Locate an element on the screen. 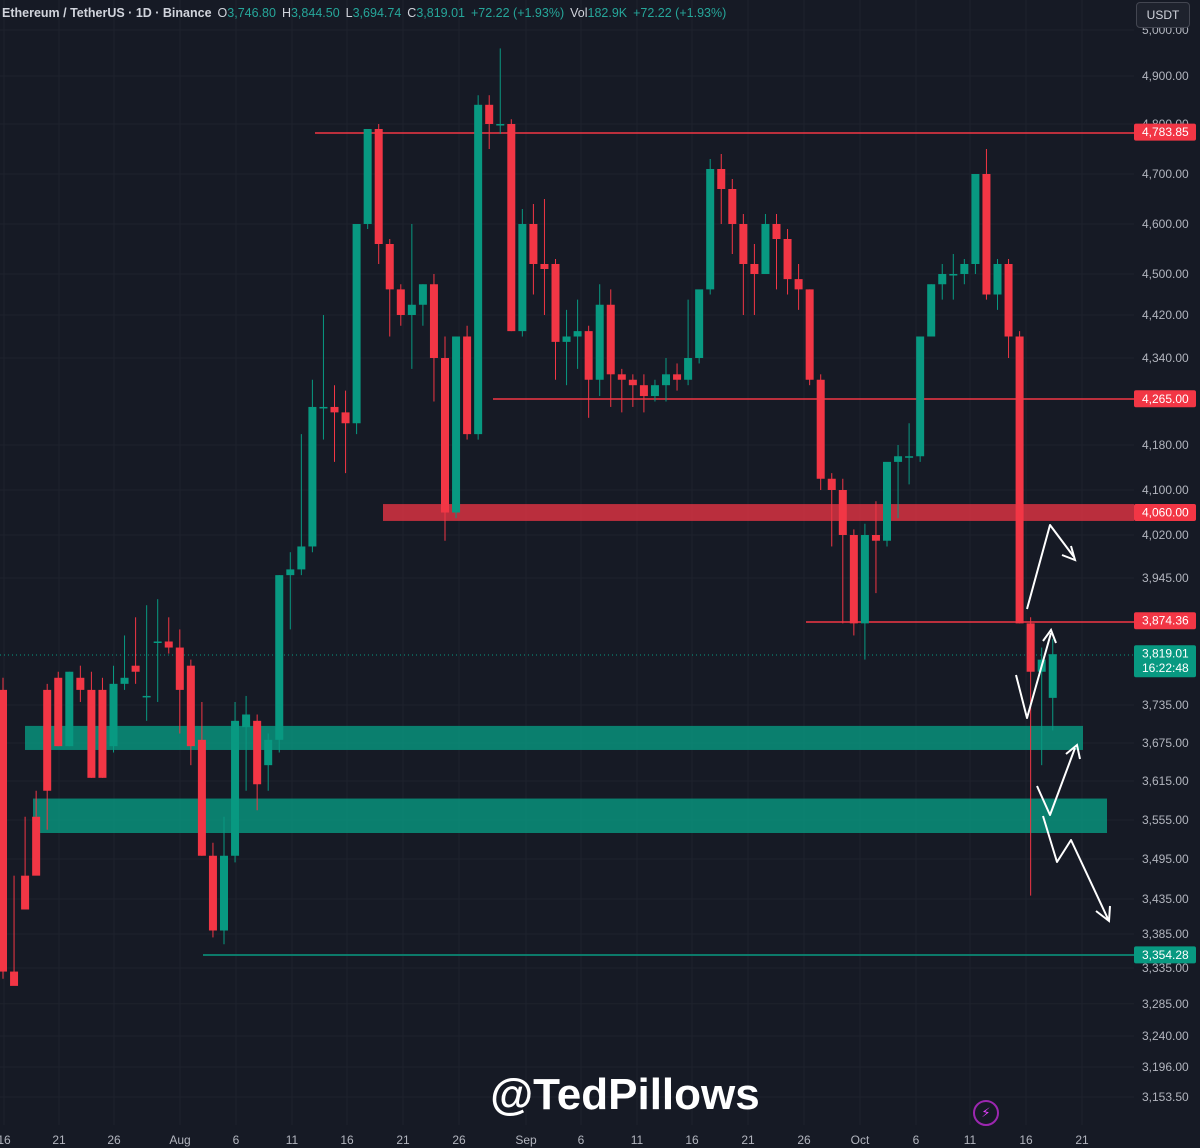 This screenshot has width=1200, height=1148. y-tick-label: 3,495.00 is located at coordinates (1165, 859).